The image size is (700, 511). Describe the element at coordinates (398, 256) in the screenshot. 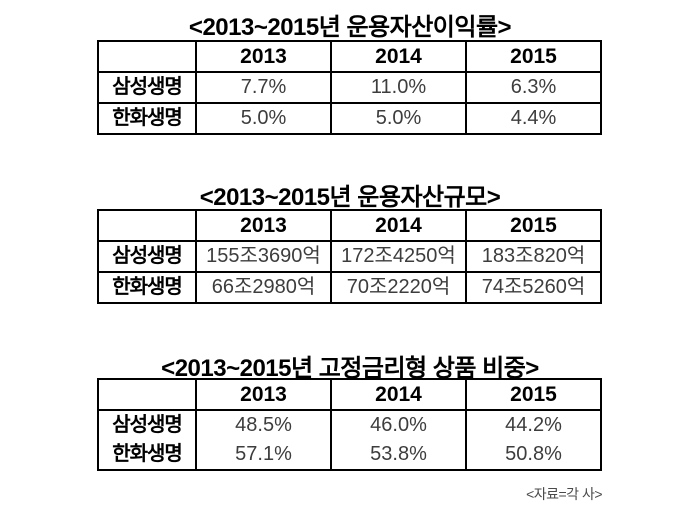

I see `value-cell: 172조4250억` at that location.